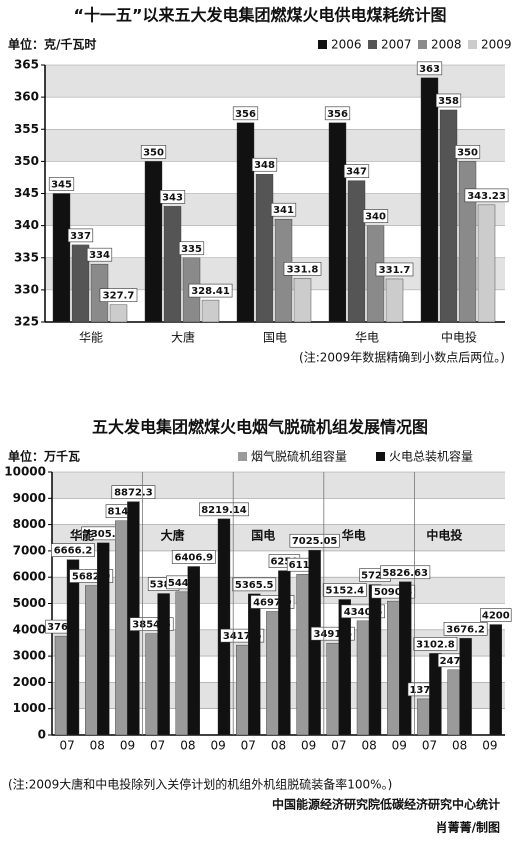 The width and height of the screenshot is (520, 843). I want to click on value-label: 3676.2, so click(465, 629).